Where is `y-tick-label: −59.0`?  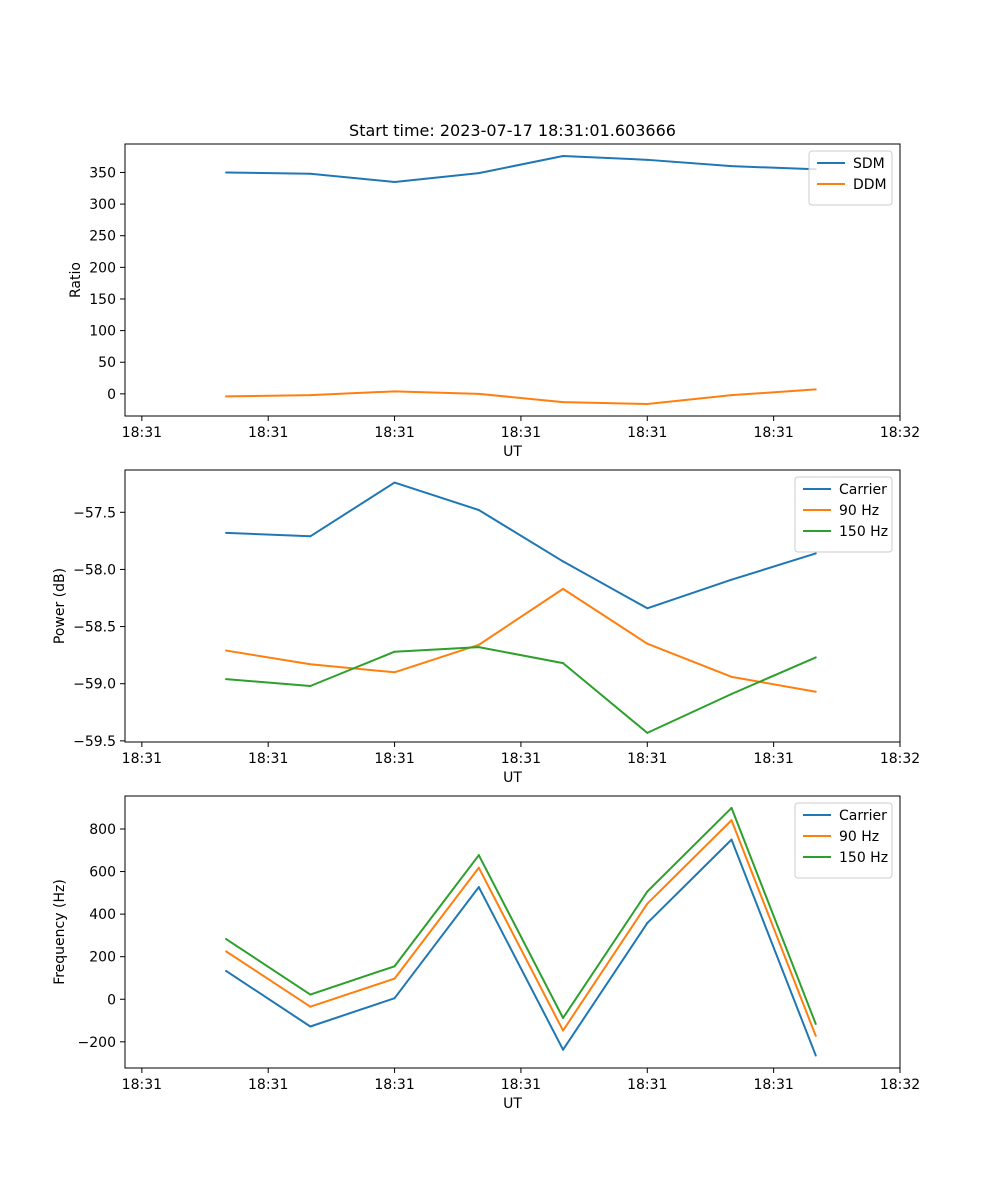 y-tick-label: −59.0 is located at coordinates (94, 685).